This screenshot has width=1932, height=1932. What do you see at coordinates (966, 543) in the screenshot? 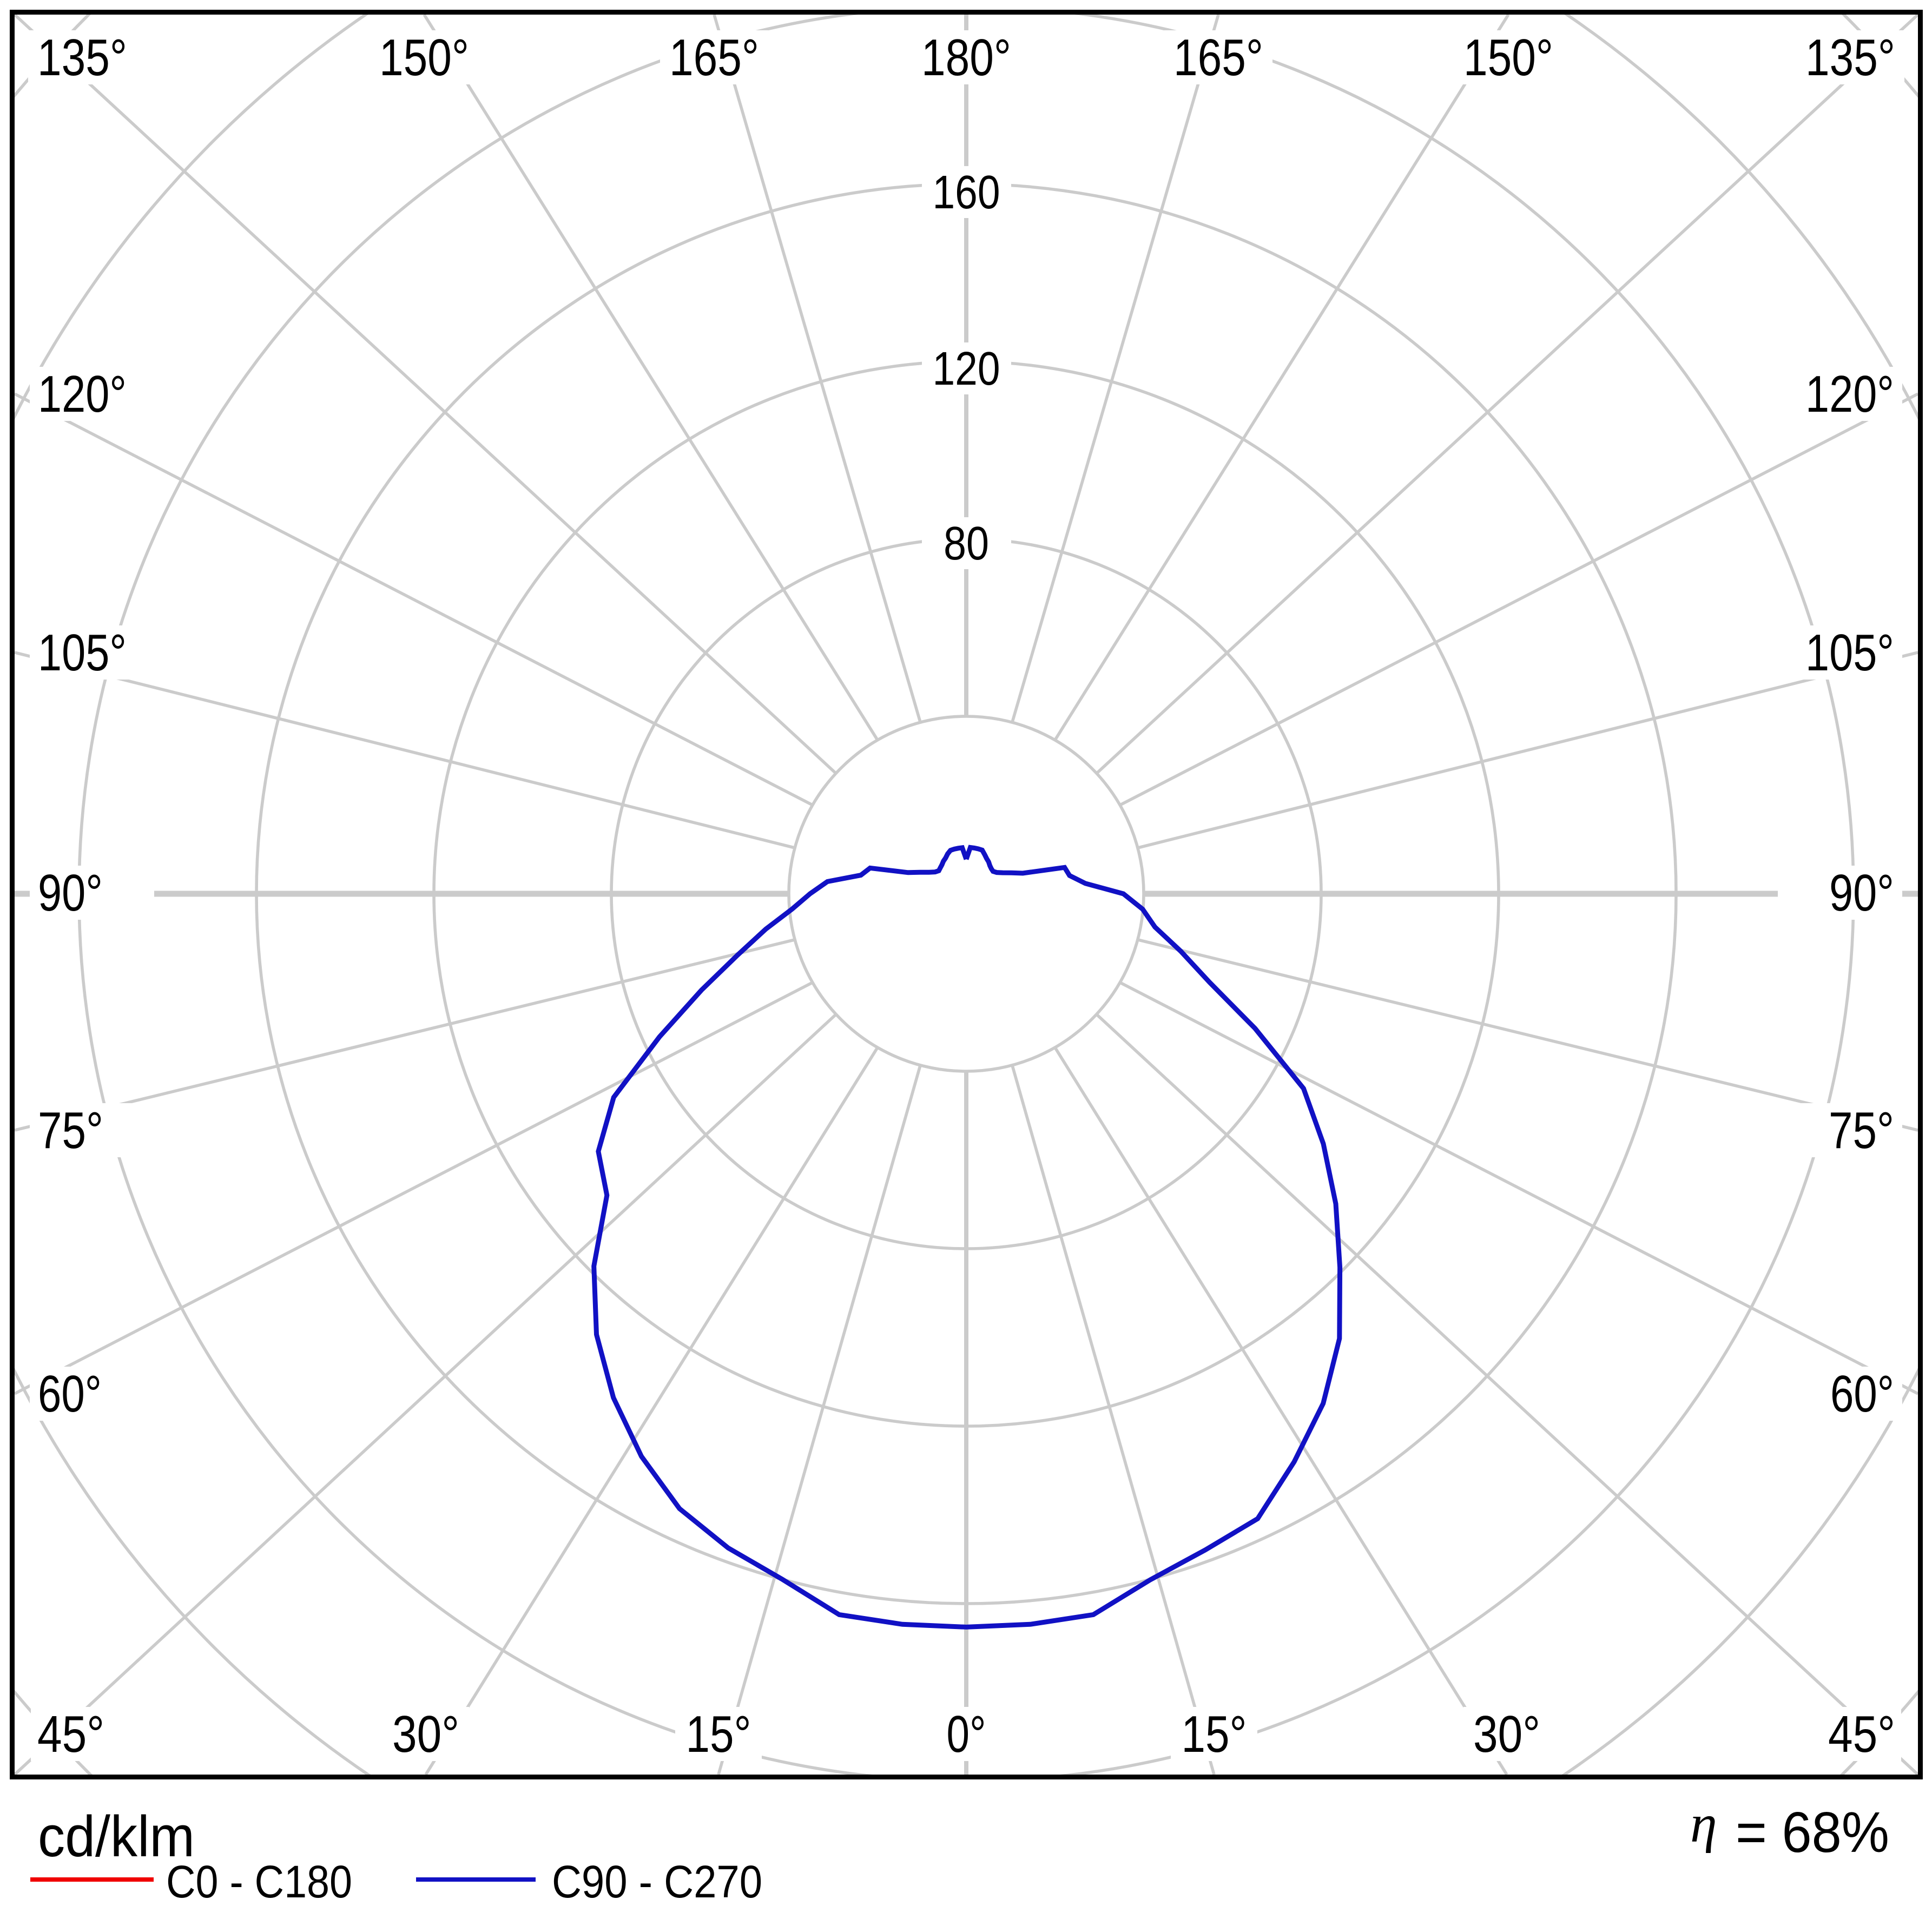
I see `svg-text: 80` at bounding box center [966, 543].